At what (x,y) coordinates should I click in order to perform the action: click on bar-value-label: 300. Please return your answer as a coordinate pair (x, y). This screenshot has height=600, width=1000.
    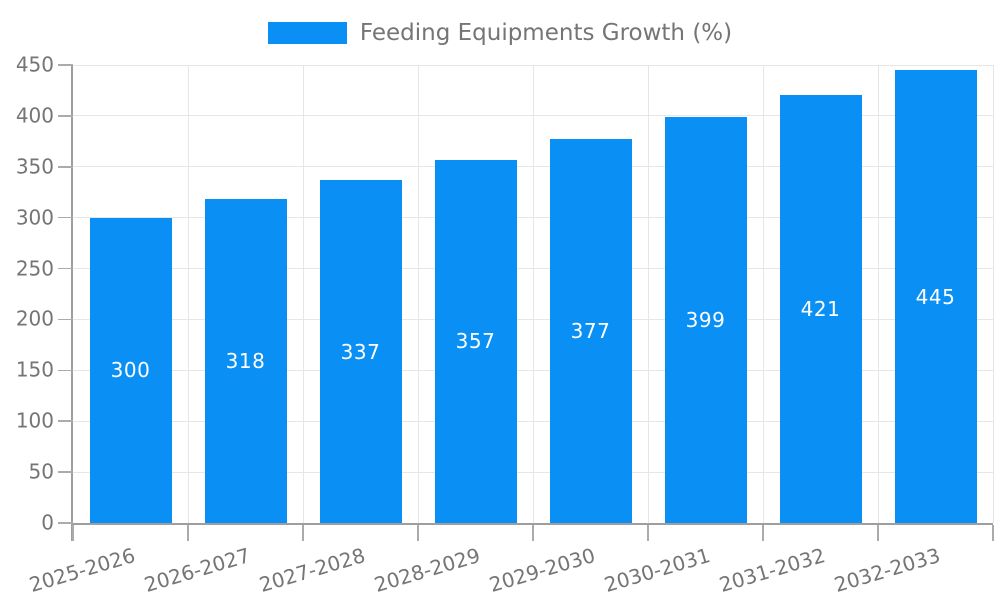
    Looking at the image, I should click on (130, 370).